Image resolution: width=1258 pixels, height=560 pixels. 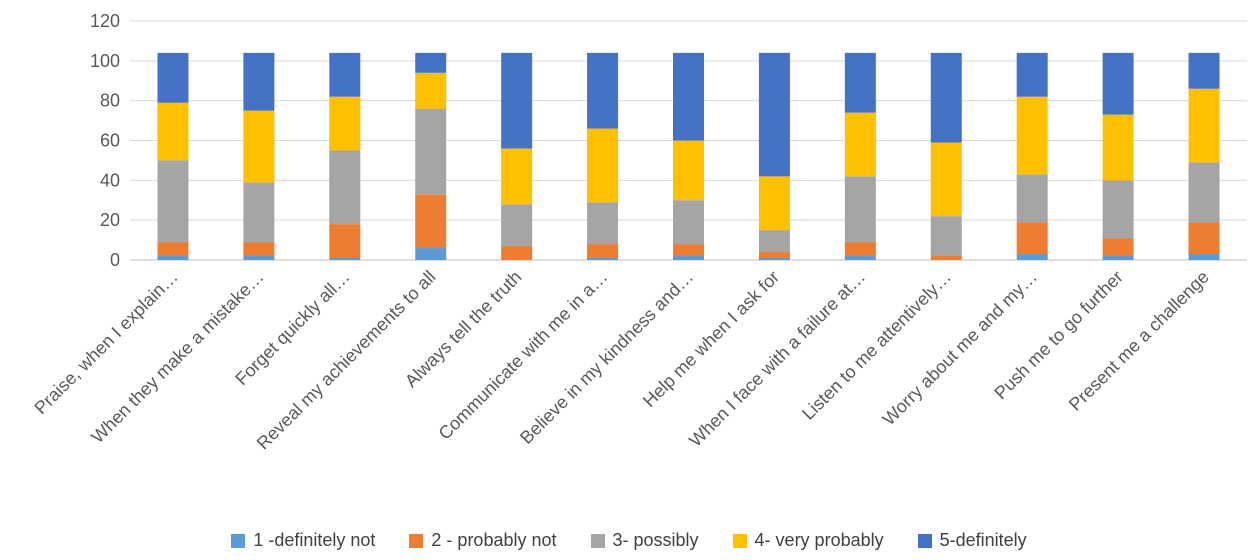 I want to click on y-tick-label: 120, so click(x=105, y=21).